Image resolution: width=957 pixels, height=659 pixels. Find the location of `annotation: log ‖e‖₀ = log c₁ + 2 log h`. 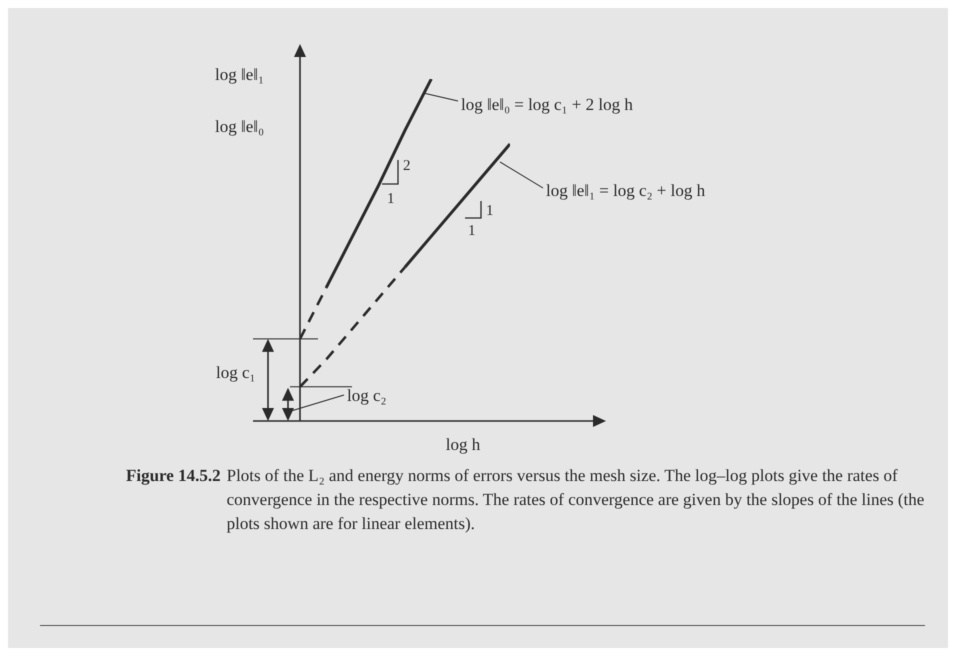

annotation: log ‖e‖₀ = log c₁ + 2 log h is located at coordinates (547, 104).